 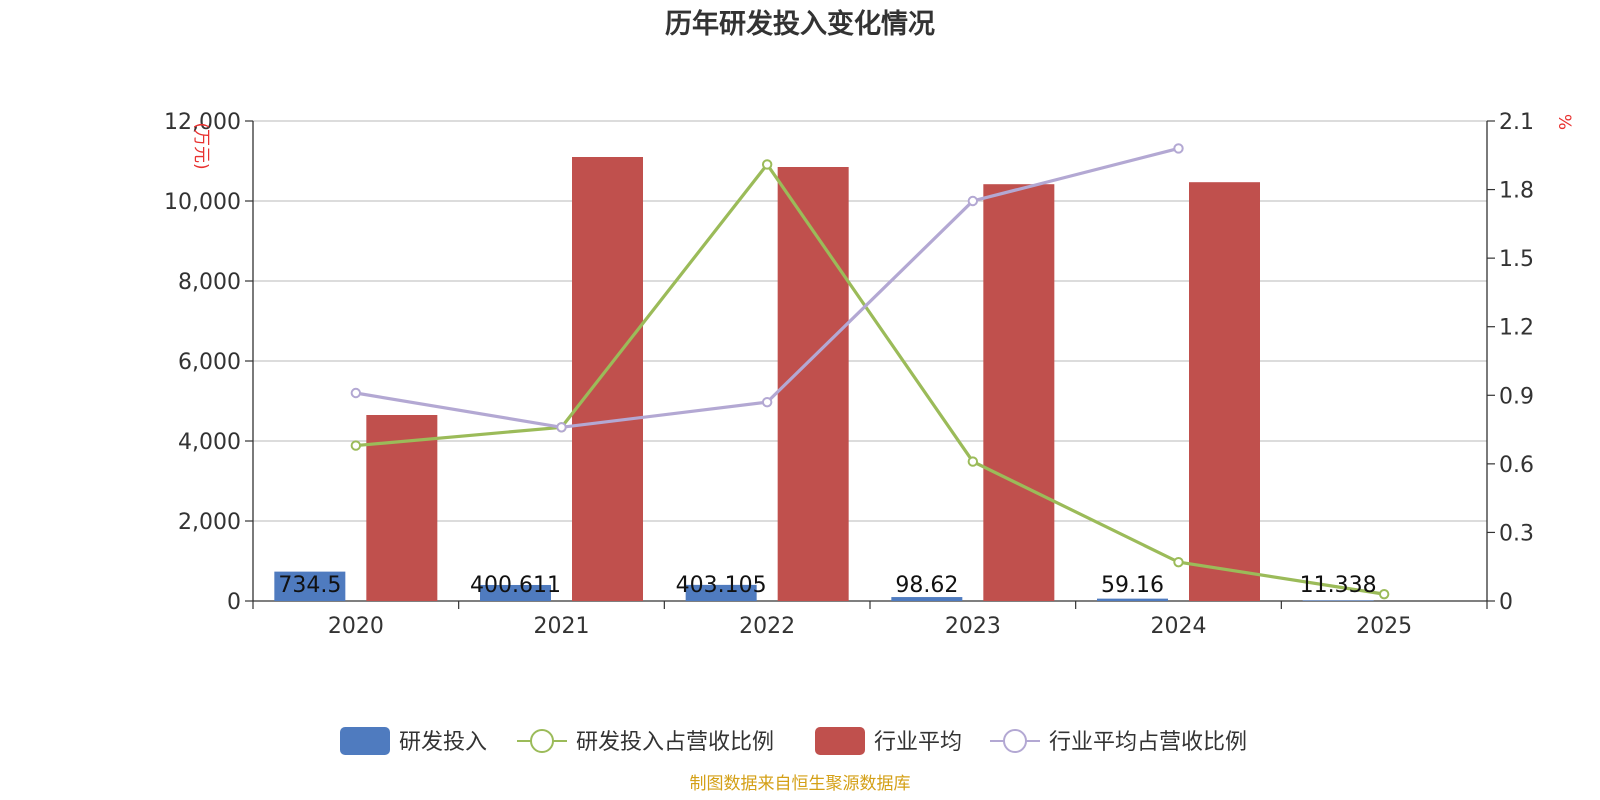 I want to click on x-axis-label: 2021, so click(x=562, y=626).